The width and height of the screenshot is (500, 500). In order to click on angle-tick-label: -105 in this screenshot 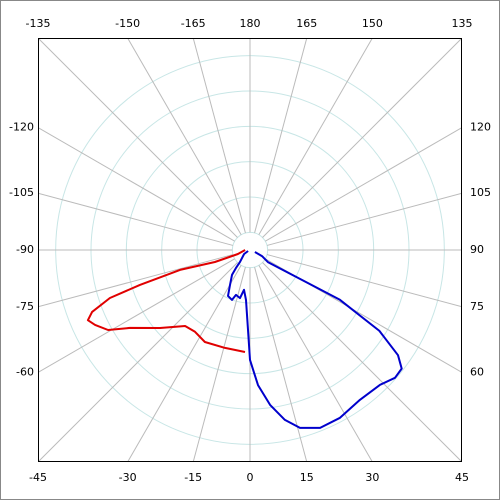, I will do `click(21, 192)`.